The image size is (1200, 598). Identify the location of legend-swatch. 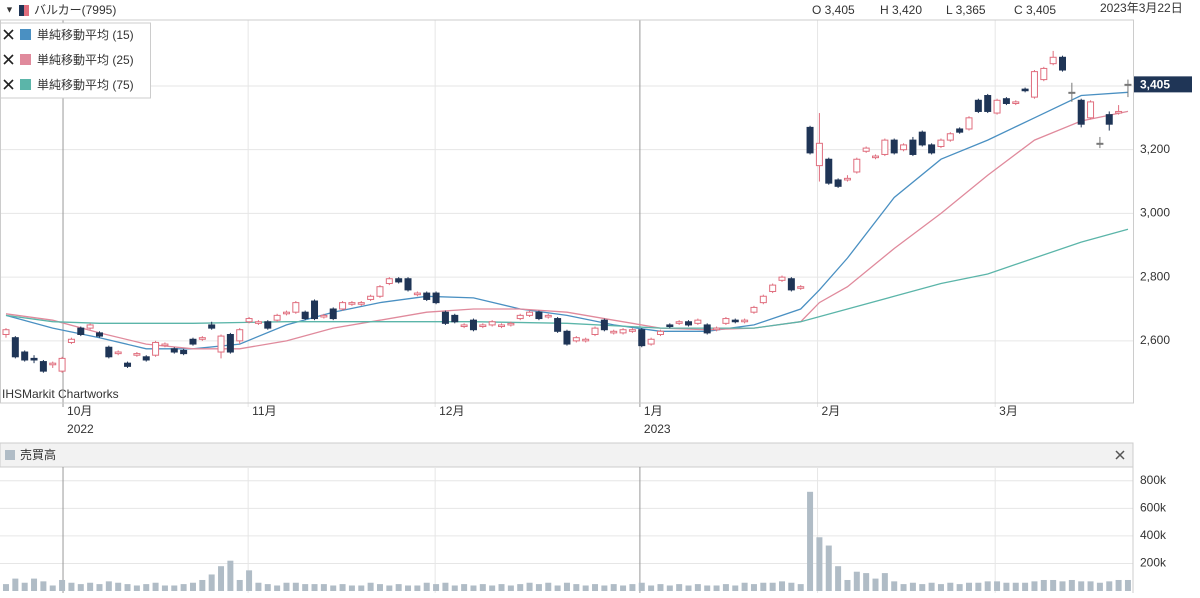
(25, 34).